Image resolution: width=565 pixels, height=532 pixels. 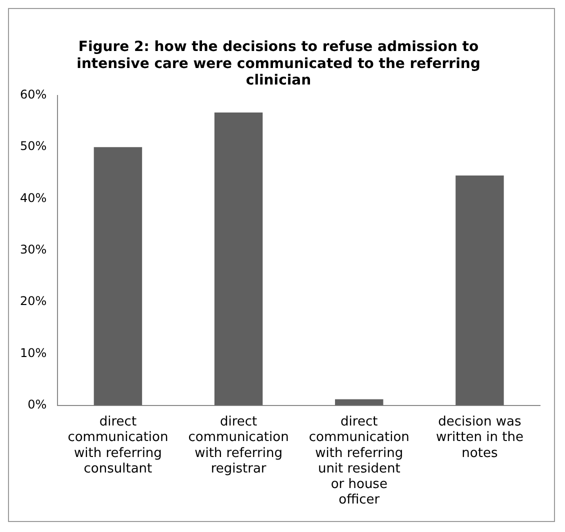 What do you see at coordinates (33, 301) in the screenshot?
I see `y-tick-label: 20%` at bounding box center [33, 301].